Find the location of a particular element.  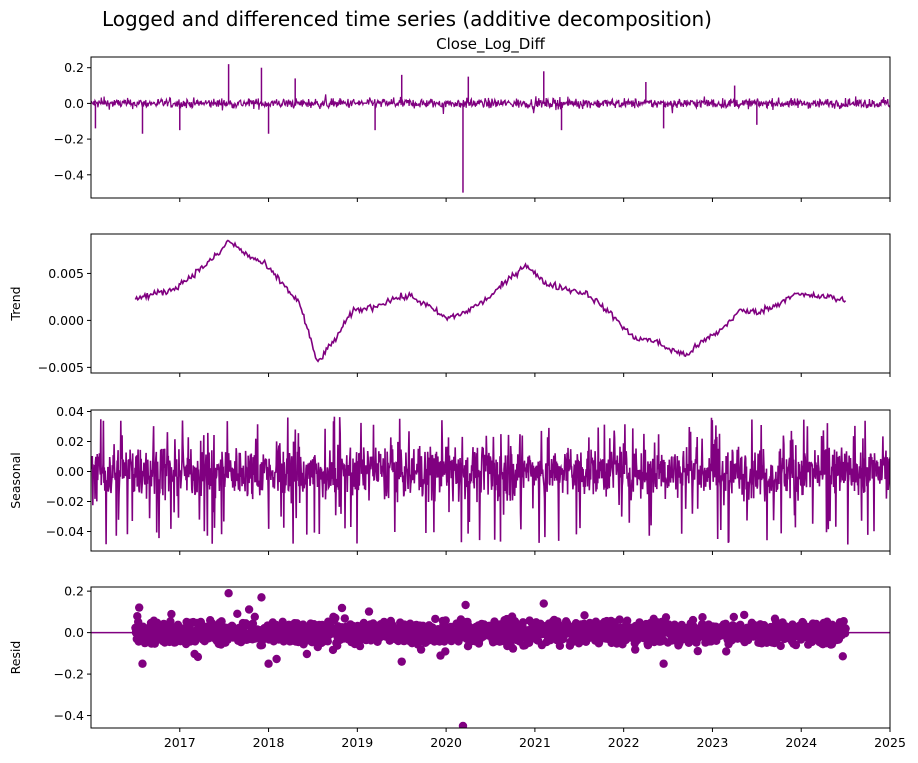

resid-ytick-label: −0.4 is located at coordinates (69, 715).